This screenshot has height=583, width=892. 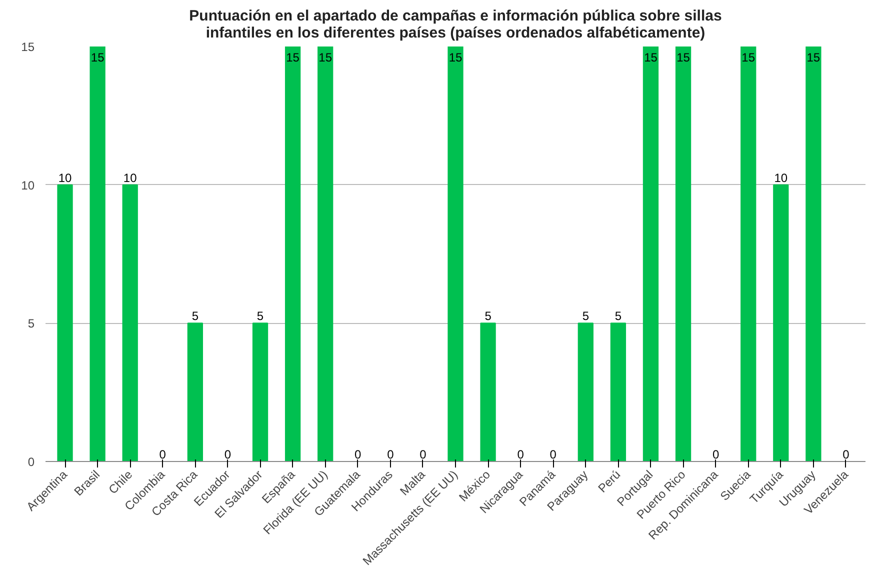 What do you see at coordinates (28, 185) in the screenshot?
I see `y-tick-label: 10` at bounding box center [28, 185].